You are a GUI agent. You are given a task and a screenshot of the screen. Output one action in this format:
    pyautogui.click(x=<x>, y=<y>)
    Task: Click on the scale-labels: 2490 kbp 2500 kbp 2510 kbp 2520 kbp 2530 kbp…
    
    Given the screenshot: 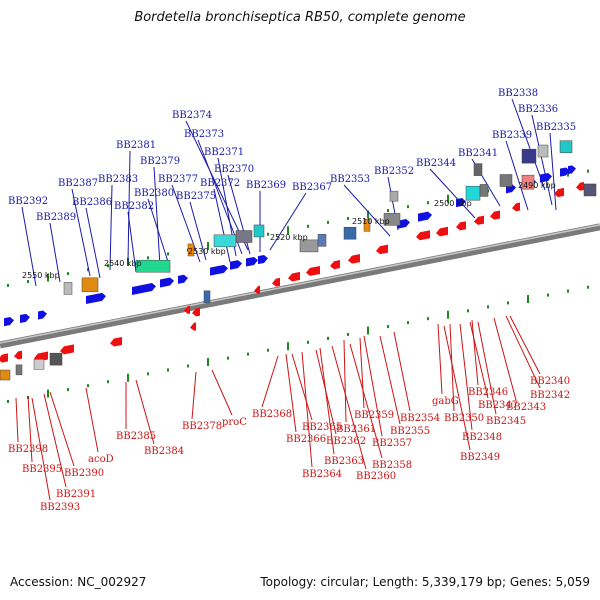 What is the action you would take?
    pyautogui.click(x=289, y=230)
    